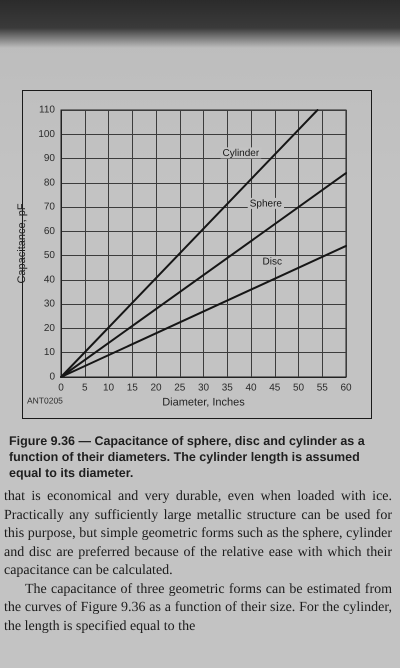 This screenshot has width=400, height=668. I want to click on y-tick-label: 60, so click(50, 231).